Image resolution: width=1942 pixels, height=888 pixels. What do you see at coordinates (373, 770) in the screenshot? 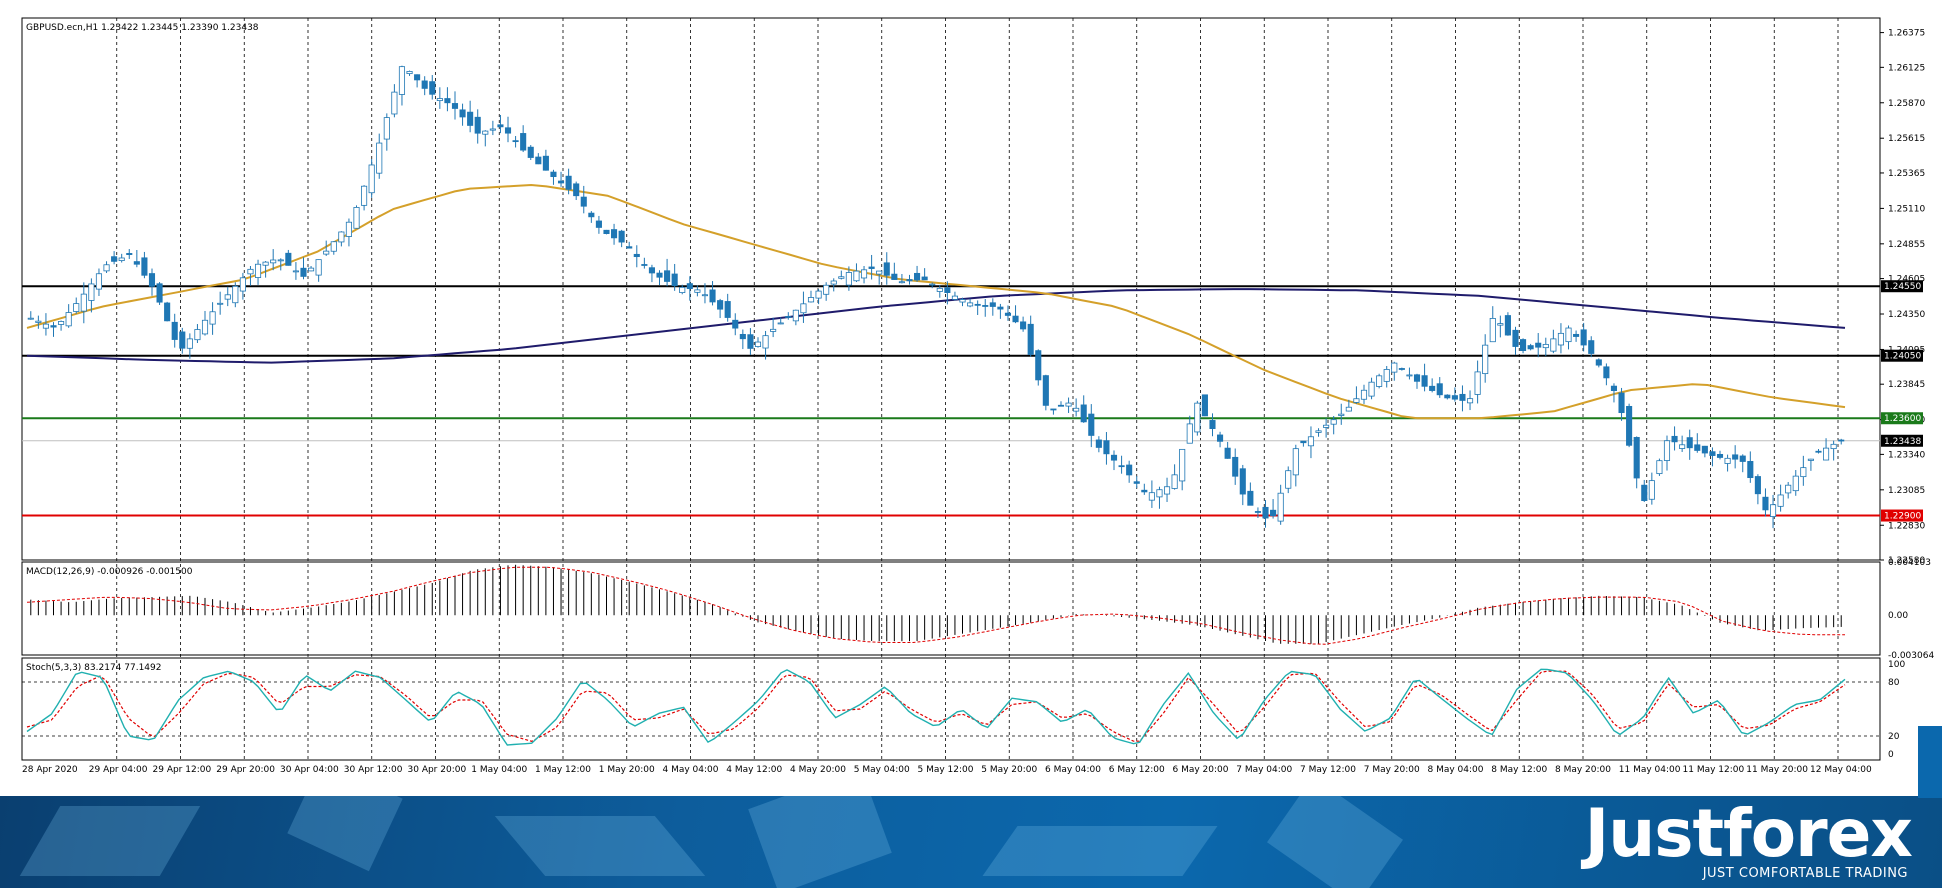
I see `time-tick-label: 30 Apr 12:00` at bounding box center [373, 770].